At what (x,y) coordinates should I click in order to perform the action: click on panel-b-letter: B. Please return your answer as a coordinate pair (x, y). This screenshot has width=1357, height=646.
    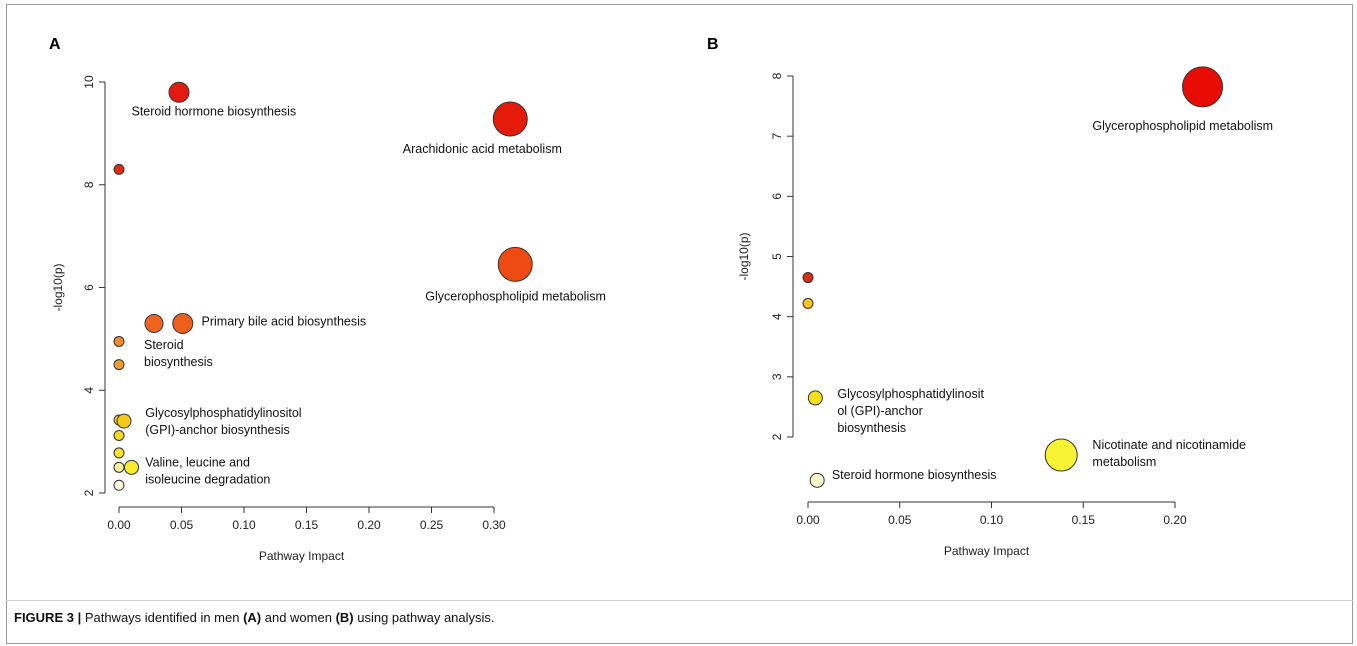
    Looking at the image, I should click on (713, 44).